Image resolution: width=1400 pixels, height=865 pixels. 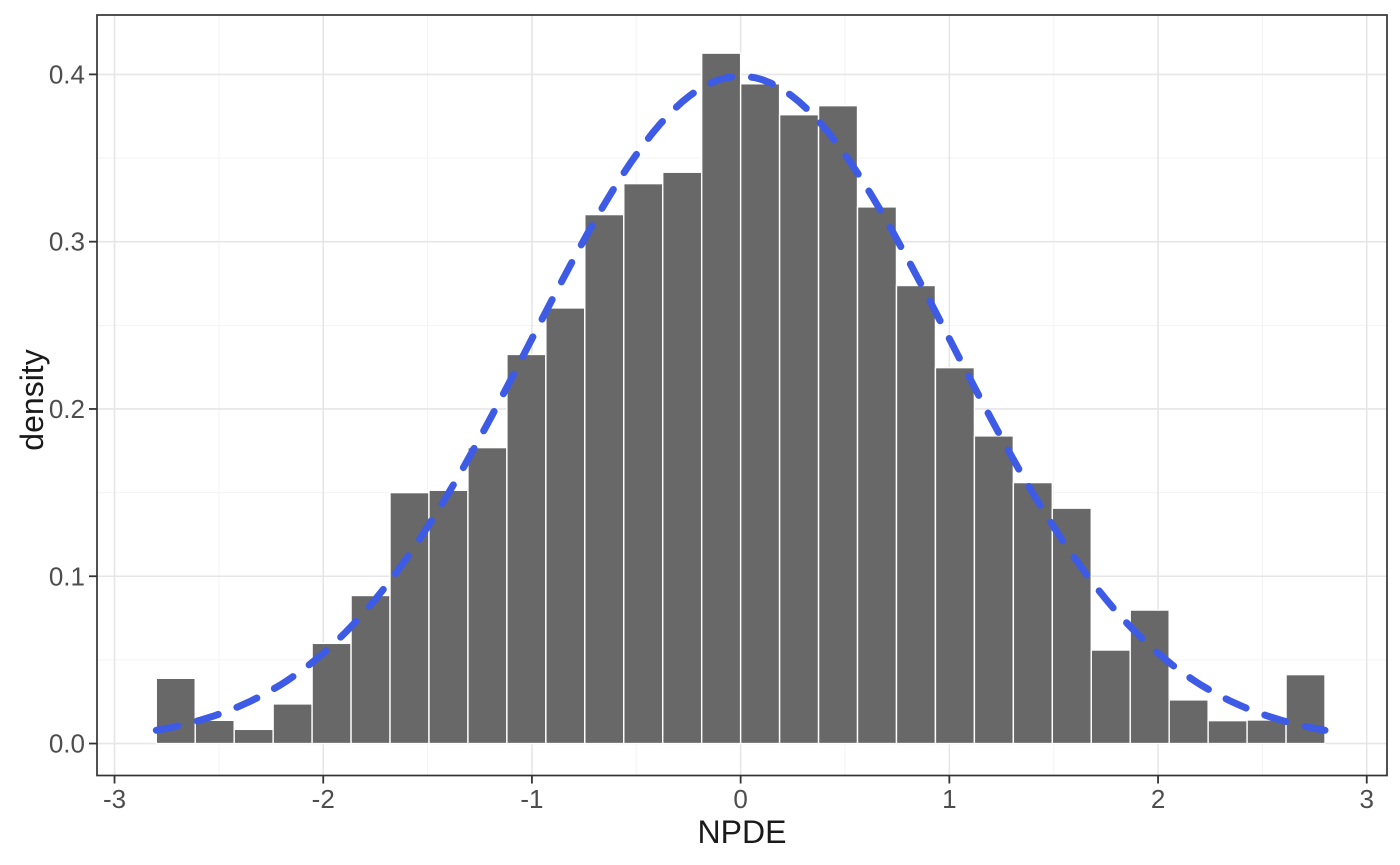 What do you see at coordinates (67, 74) in the screenshot?
I see `y-tick-label: 0.4` at bounding box center [67, 74].